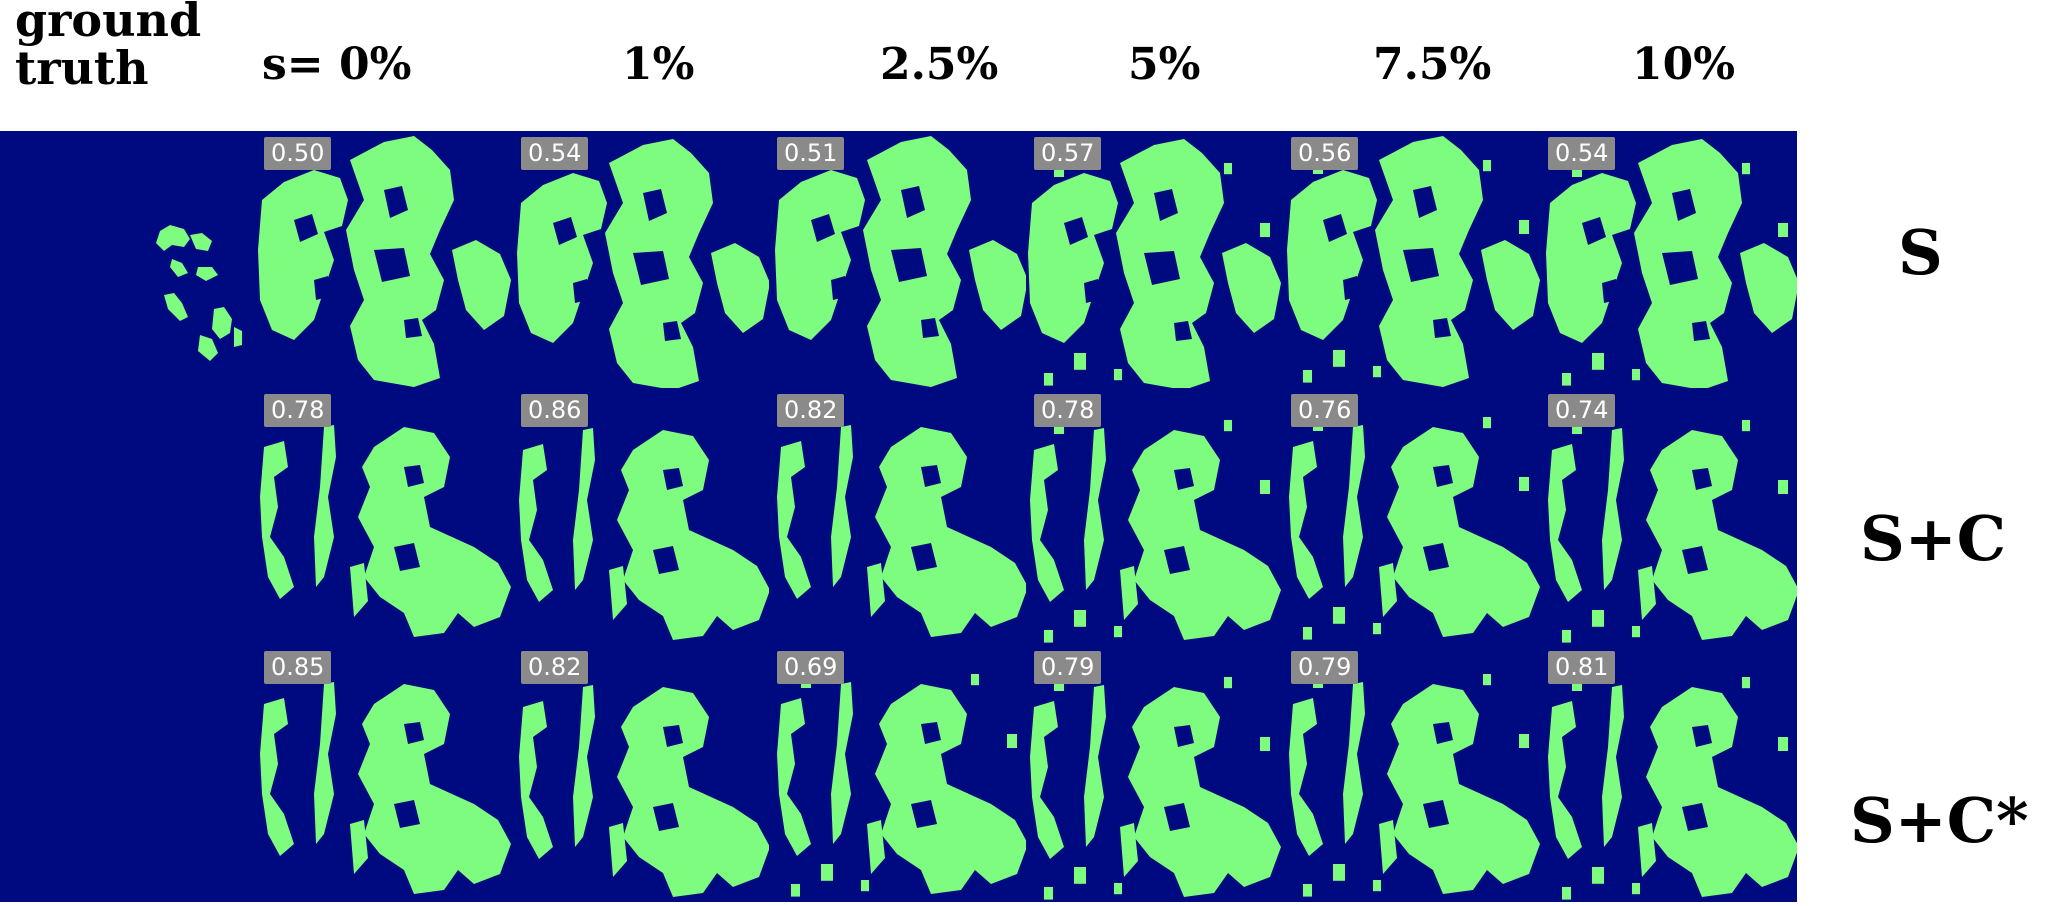 The height and width of the screenshot is (906, 2058). I want to click on score-badge: 0.76, so click(1325, 410).